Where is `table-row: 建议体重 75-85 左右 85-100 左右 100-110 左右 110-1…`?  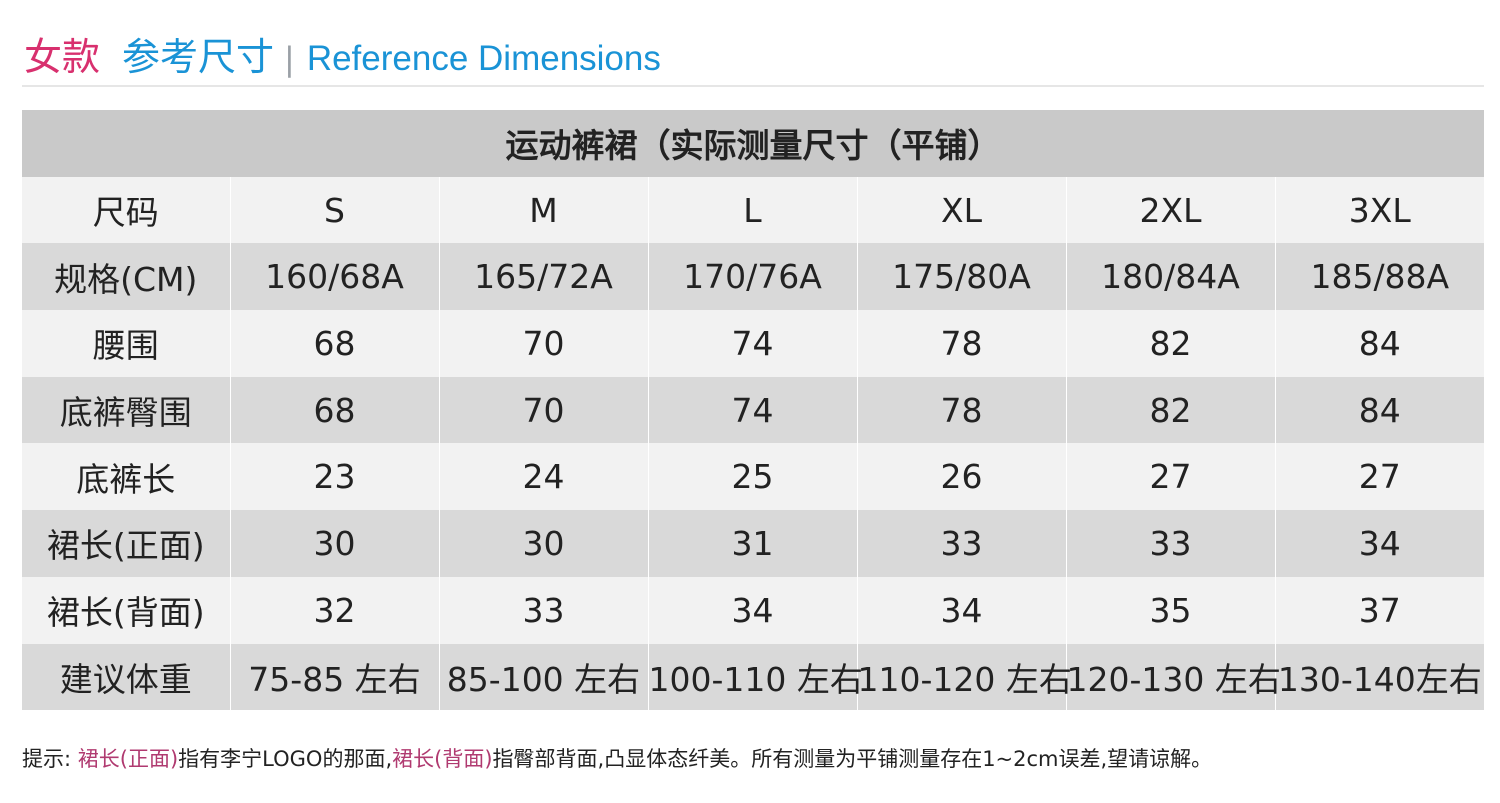
table-row: 建议体重 75-85 左右 85-100 左右 100-110 左右 110-1… is located at coordinates (753, 677).